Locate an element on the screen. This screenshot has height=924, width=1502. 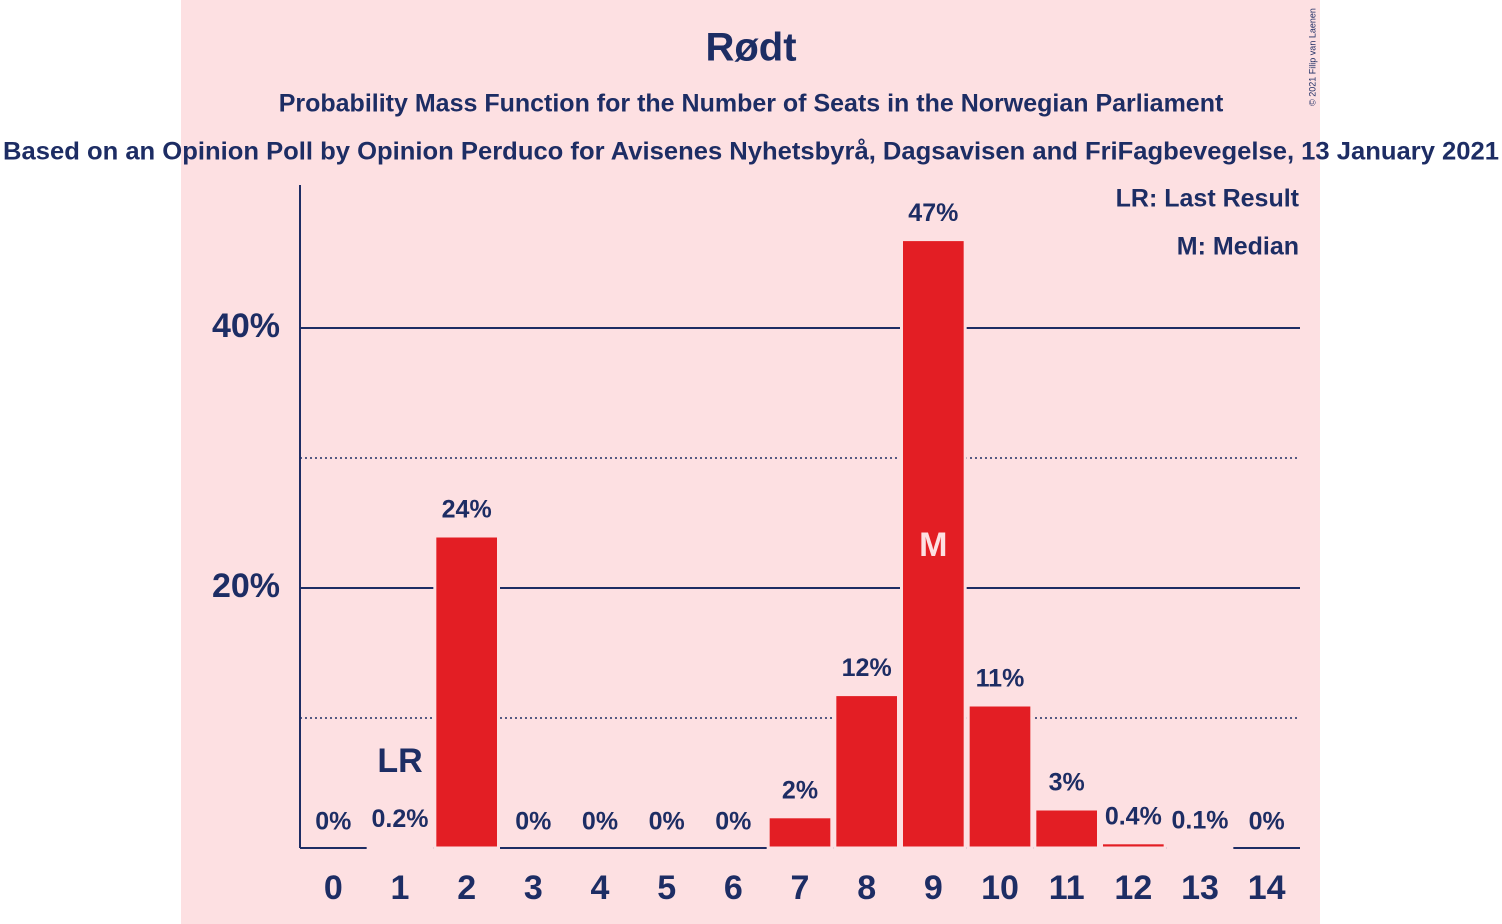
x-tick-label: 11 is located at coordinates (1067, 888).